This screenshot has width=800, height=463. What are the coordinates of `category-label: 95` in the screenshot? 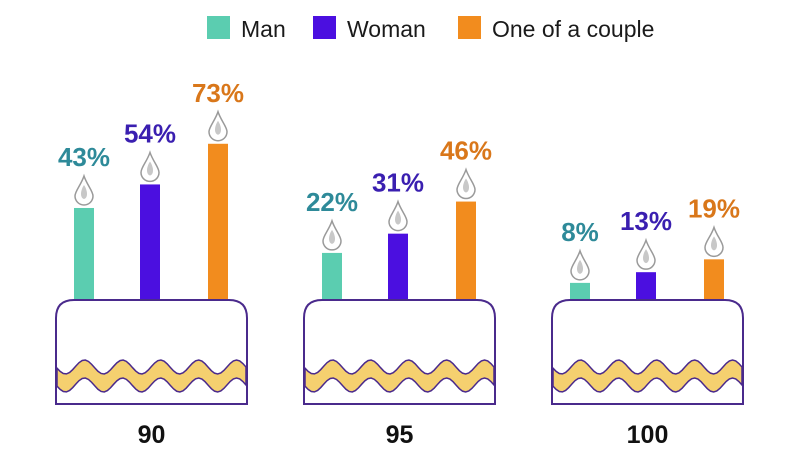 It's located at (400, 435).